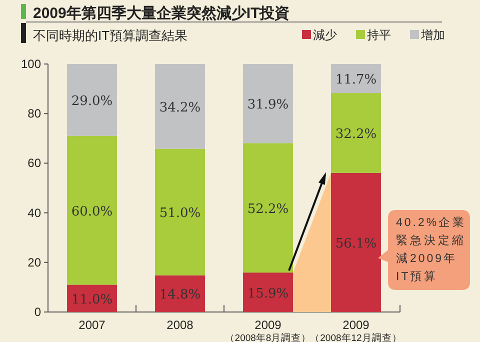  I want to click on data-label: 31.9%, so click(268, 105).